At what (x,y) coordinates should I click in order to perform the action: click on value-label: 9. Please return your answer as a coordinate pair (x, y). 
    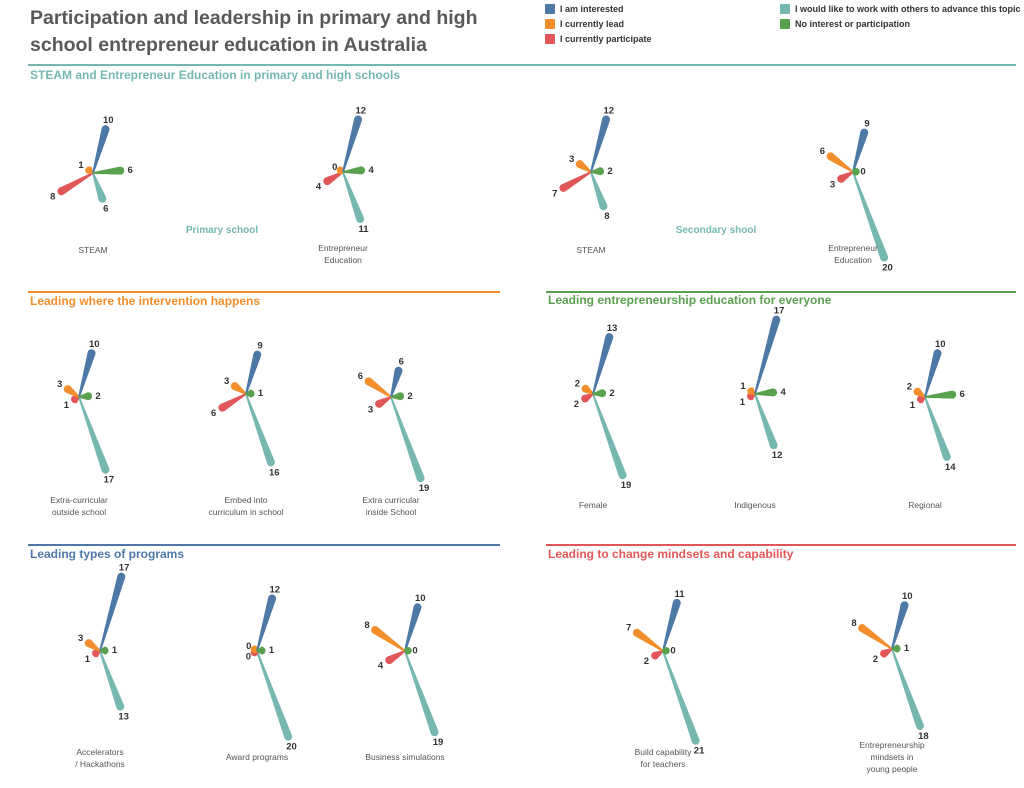
    Looking at the image, I should click on (259, 346).